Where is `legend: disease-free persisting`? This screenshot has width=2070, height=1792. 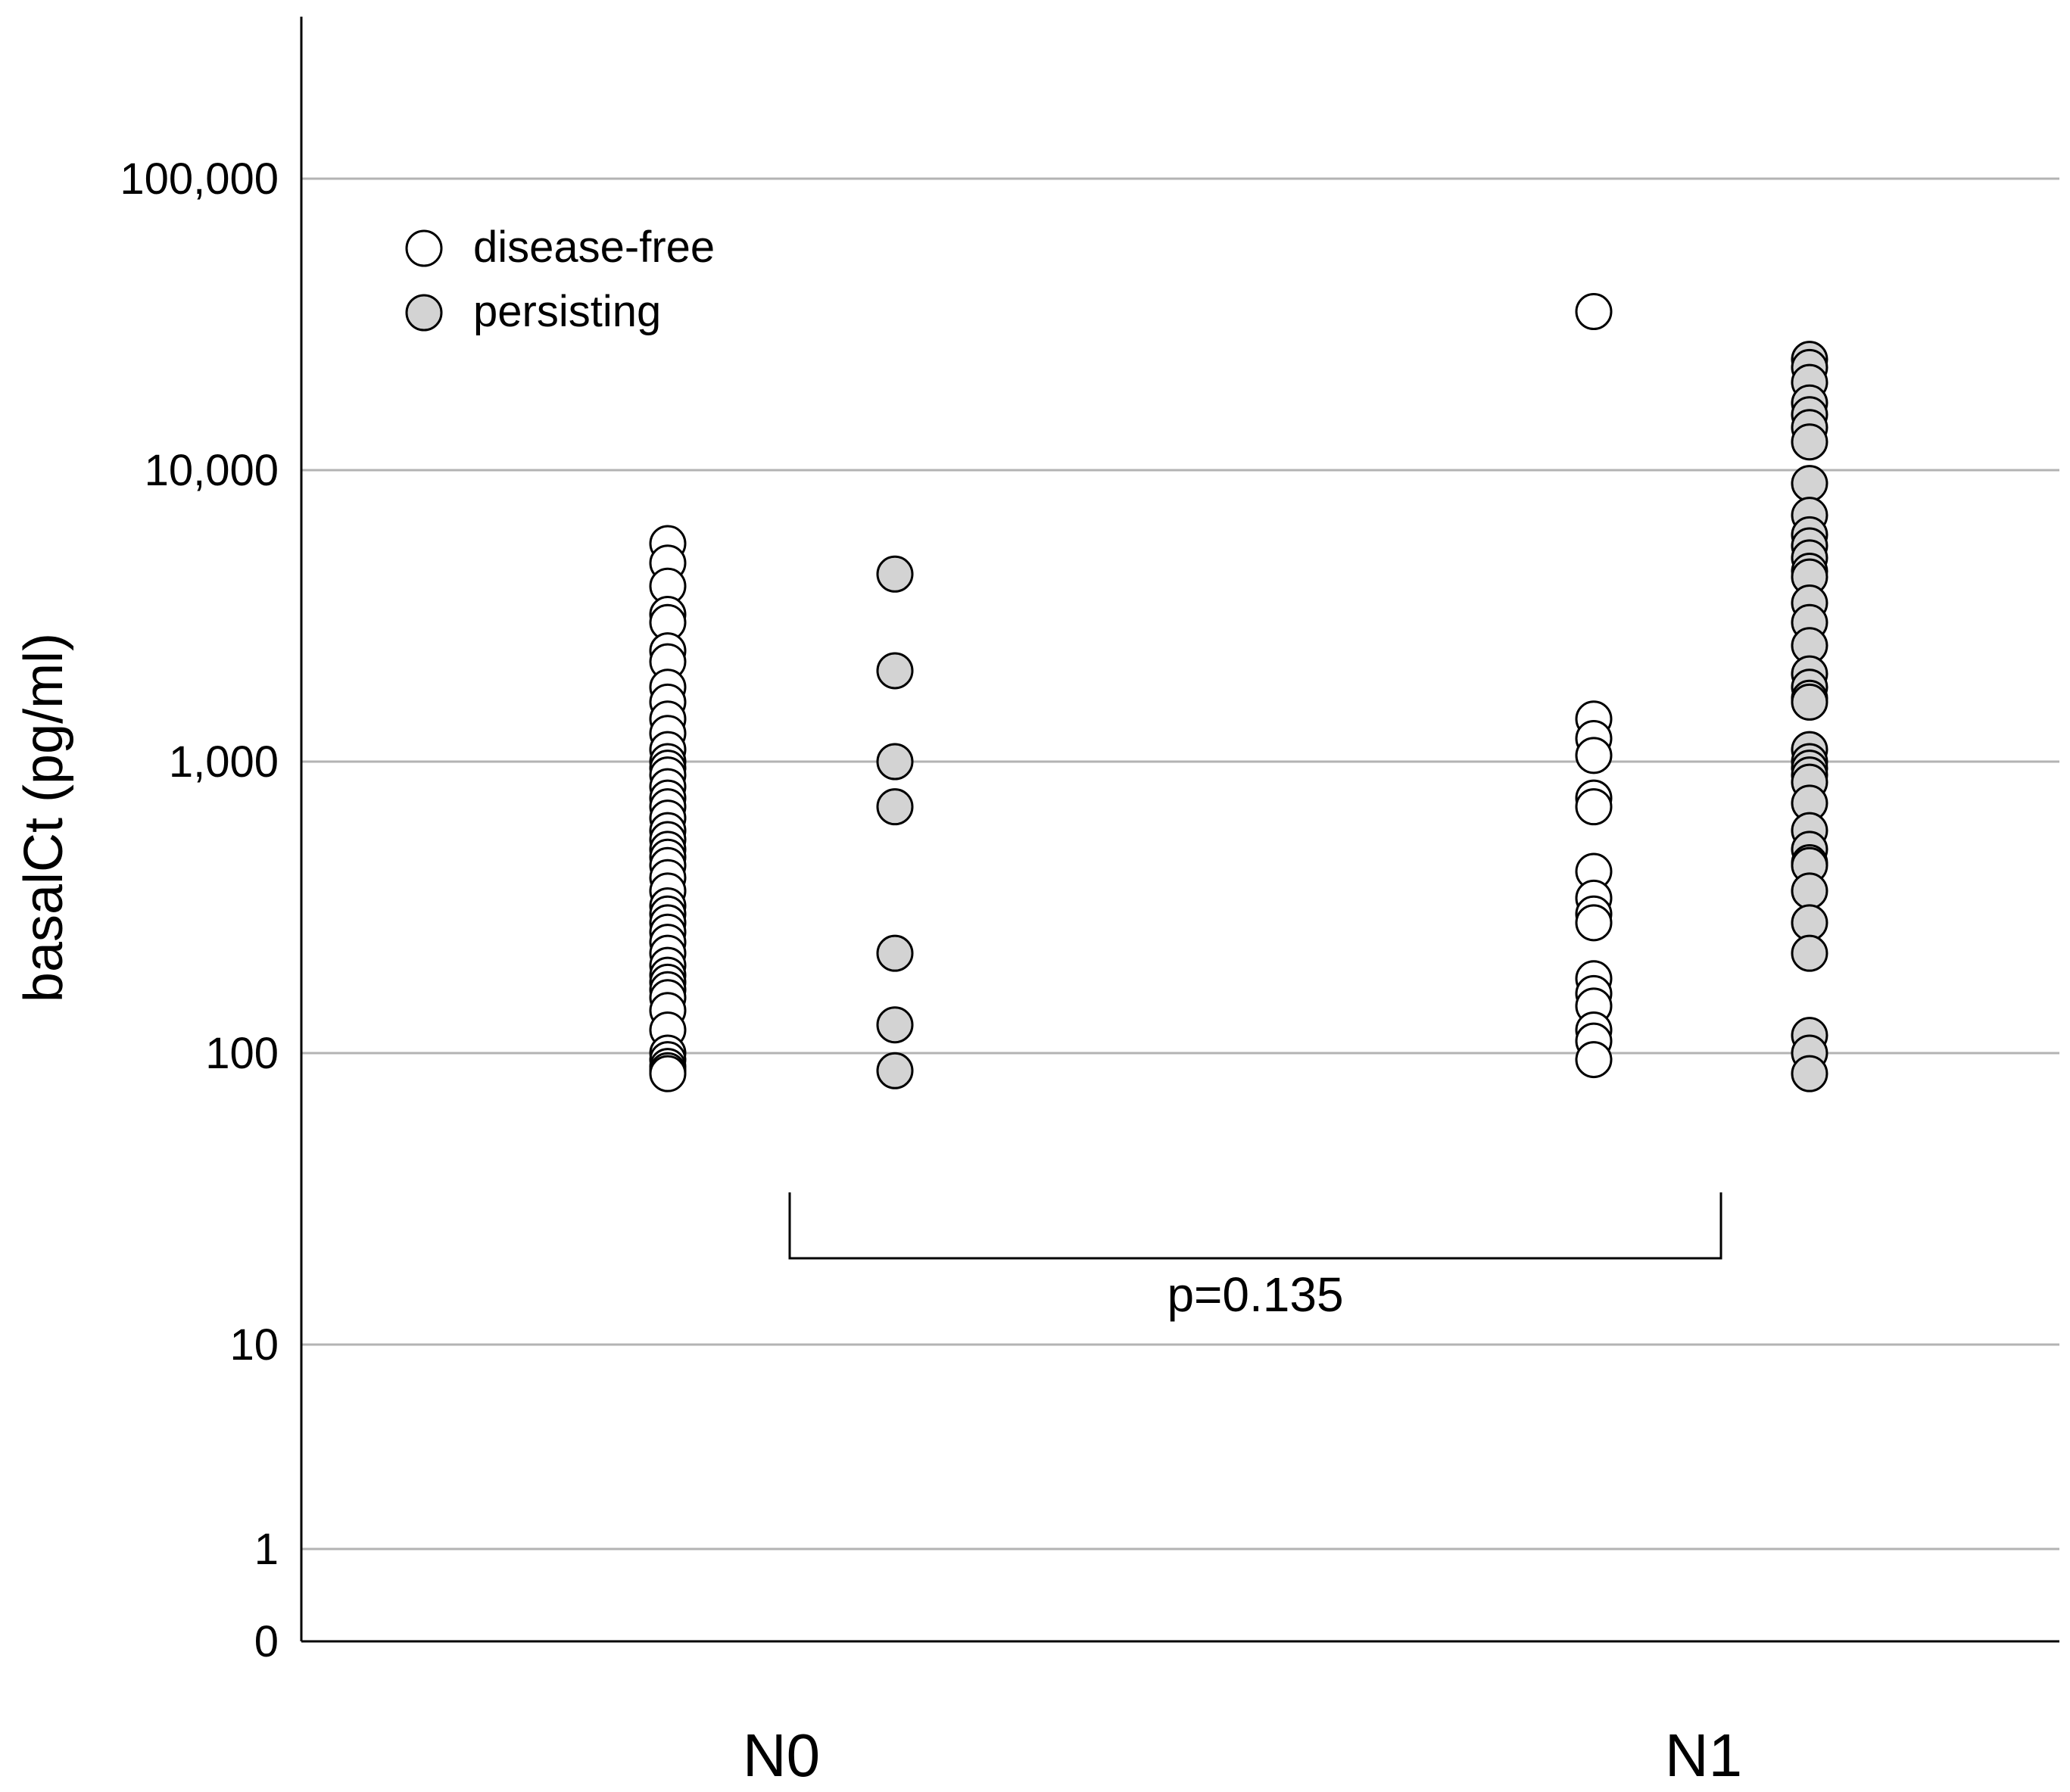 legend: disease-free persisting is located at coordinates (560, 279).